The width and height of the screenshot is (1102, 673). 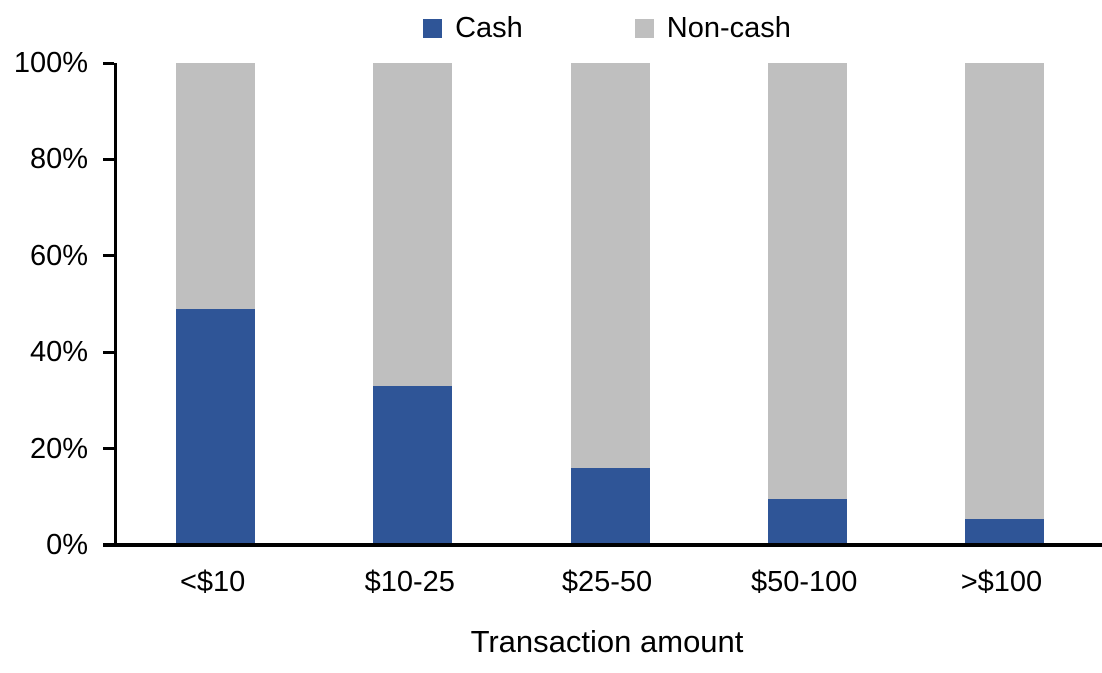 What do you see at coordinates (58, 352) in the screenshot?
I see `y-tick-label: 40%` at bounding box center [58, 352].